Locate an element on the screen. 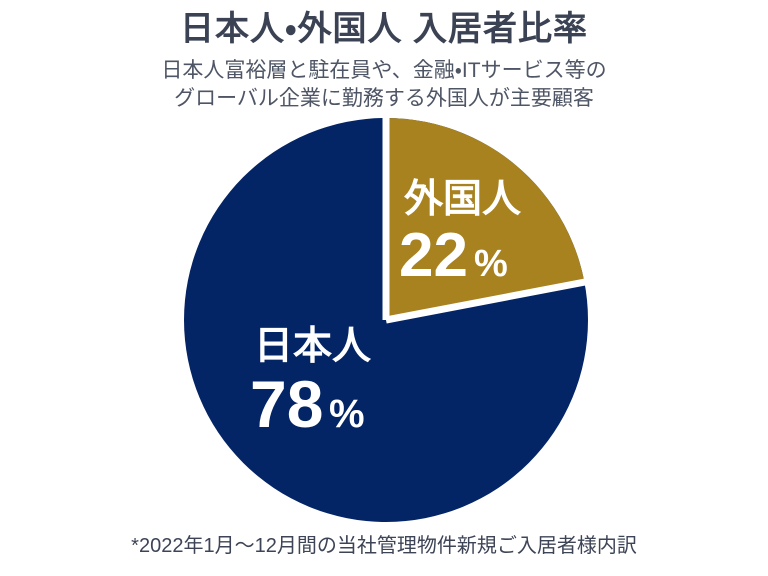 The width and height of the screenshot is (768, 576). japanese-slice-value: 78 is located at coordinates (286, 404).